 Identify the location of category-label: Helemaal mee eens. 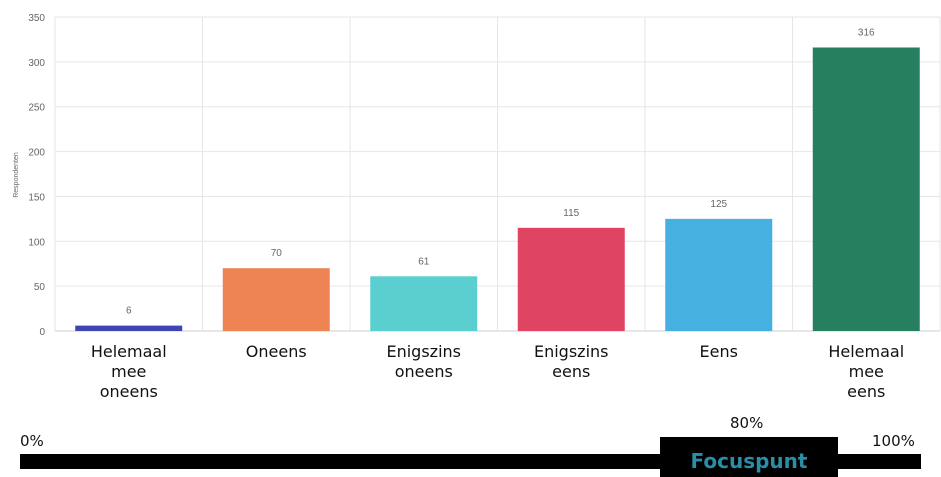
(866, 372).